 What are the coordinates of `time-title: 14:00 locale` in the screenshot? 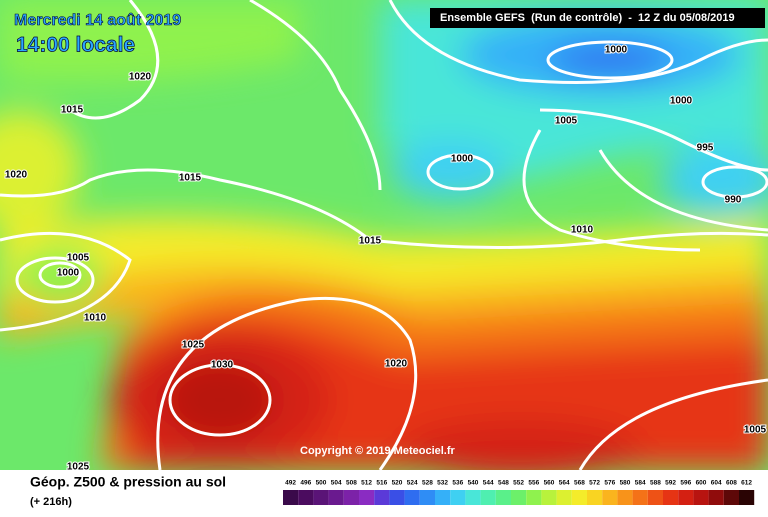 It's located at (75, 45).